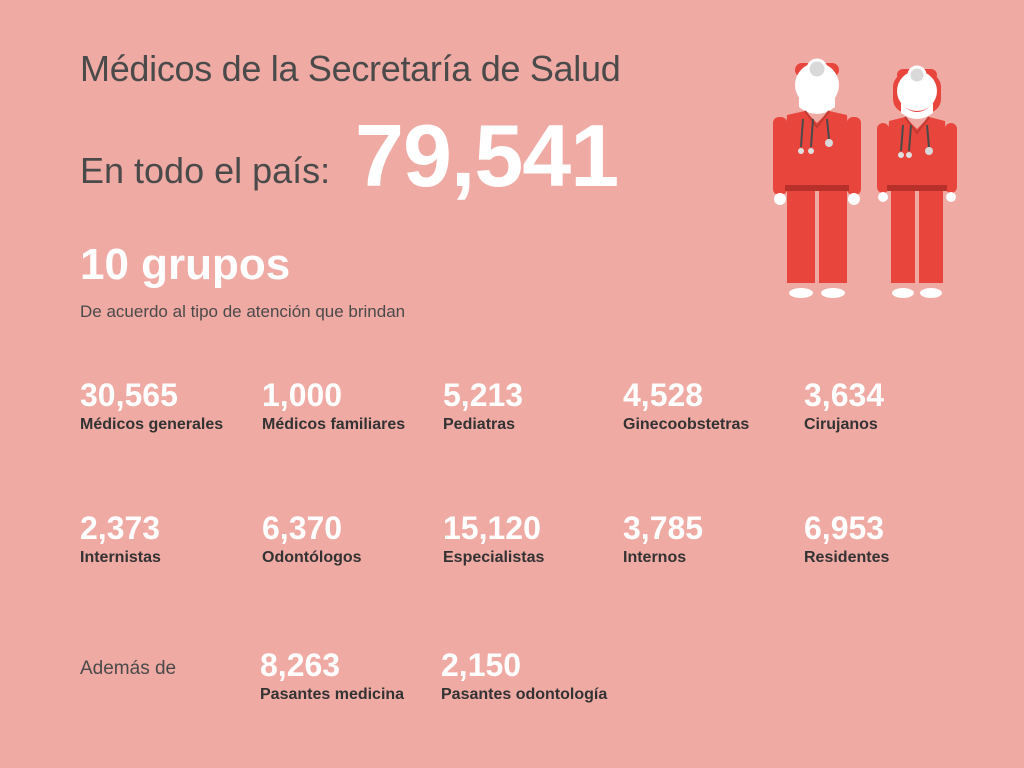 The width and height of the screenshot is (1024, 768). Describe the element at coordinates (865, 178) in the screenshot. I see `doctors-illustration` at that location.